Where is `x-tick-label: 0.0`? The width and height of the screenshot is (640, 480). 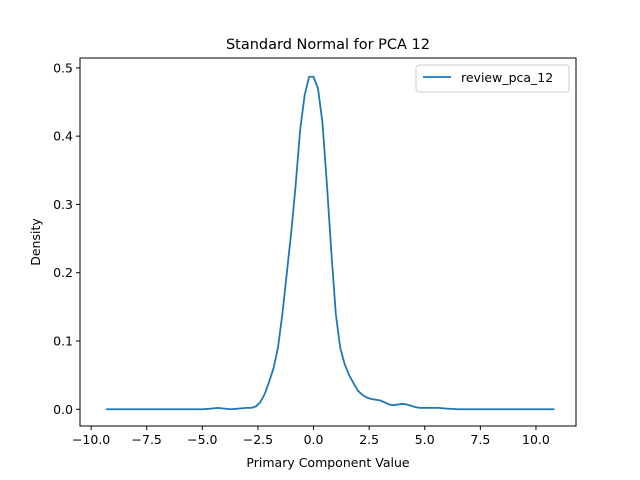
x-tick-label: 0.0 is located at coordinates (314, 439).